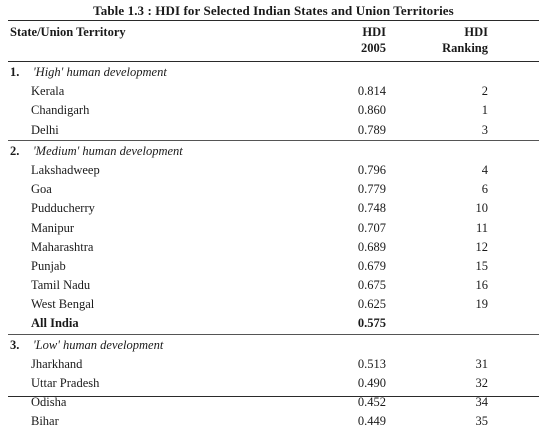 Image resolution: width=547 pixels, height=432 pixels. Describe the element at coordinates (15, 72) in the screenshot. I see `group-number: 1.` at that location.